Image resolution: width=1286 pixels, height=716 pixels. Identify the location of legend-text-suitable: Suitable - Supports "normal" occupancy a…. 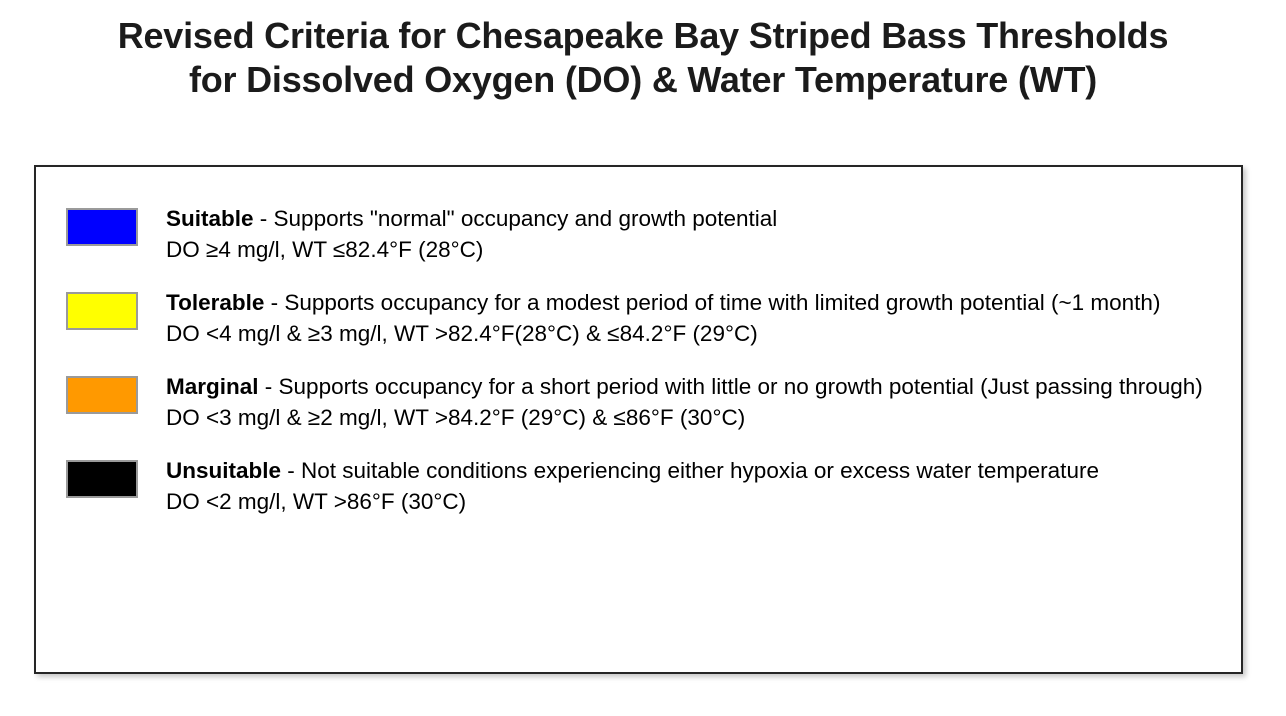
(694, 234).